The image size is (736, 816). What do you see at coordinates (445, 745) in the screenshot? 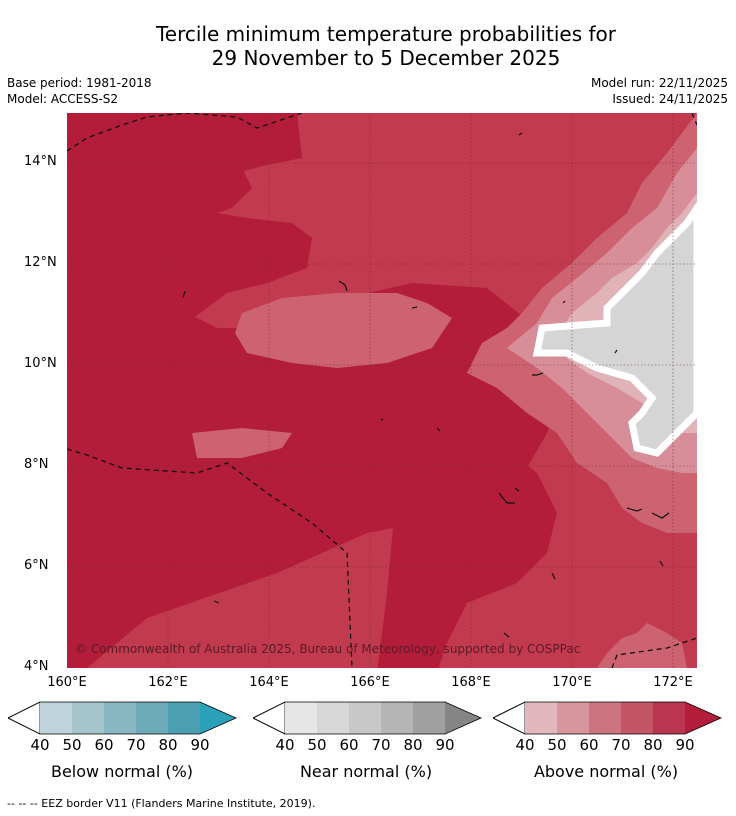
I see `cbar-near-tick: 90` at bounding box center [445, 745].